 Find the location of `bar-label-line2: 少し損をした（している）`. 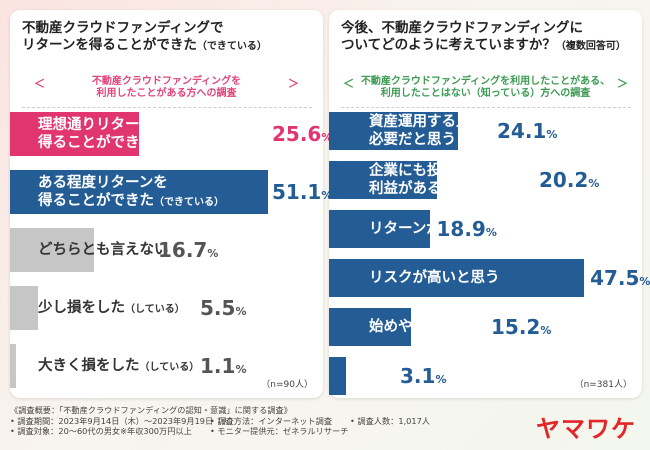

bar-label-line2: 少し損をした（している） is located at coordinates (111, 308).